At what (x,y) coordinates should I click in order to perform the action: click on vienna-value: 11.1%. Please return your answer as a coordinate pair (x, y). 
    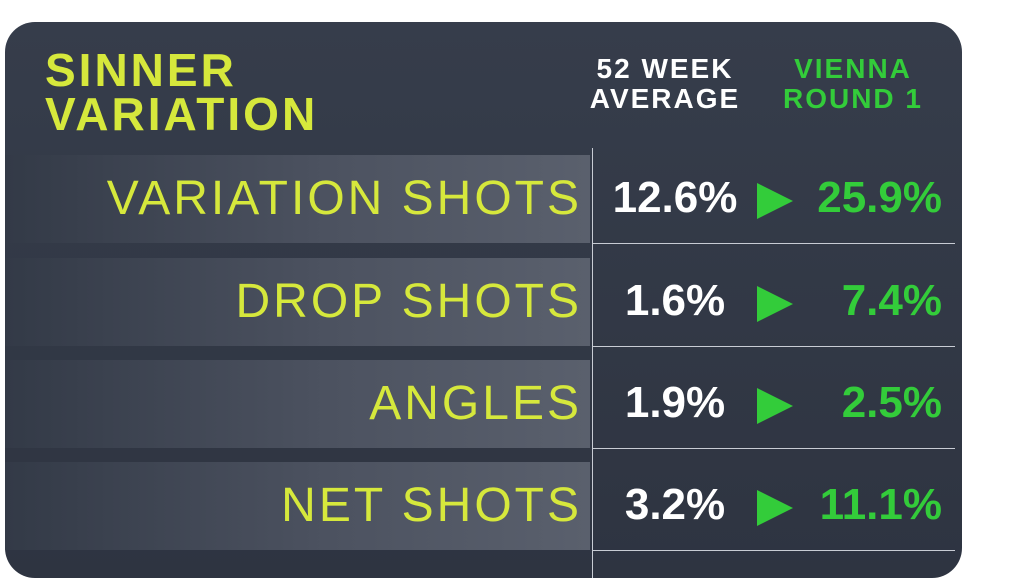
    Looking at the image, I should click on (880, 504).